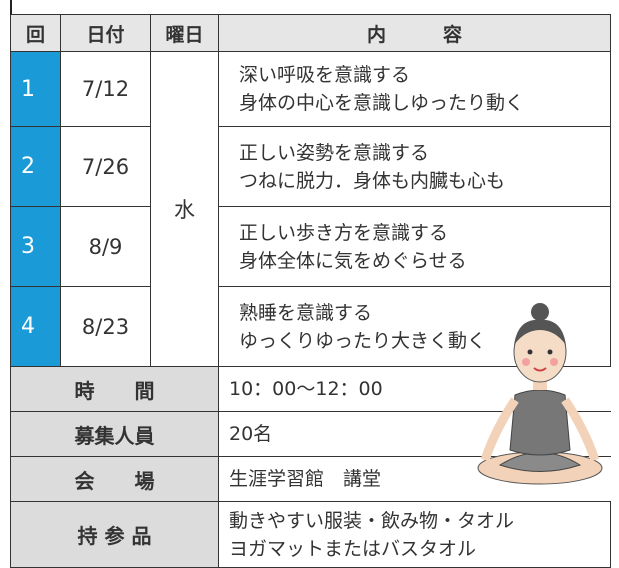 Image resolution: width=619 pixels, height=568 pixels. I want to click on line: 深い呼吸を意識する, so click(325, 75).